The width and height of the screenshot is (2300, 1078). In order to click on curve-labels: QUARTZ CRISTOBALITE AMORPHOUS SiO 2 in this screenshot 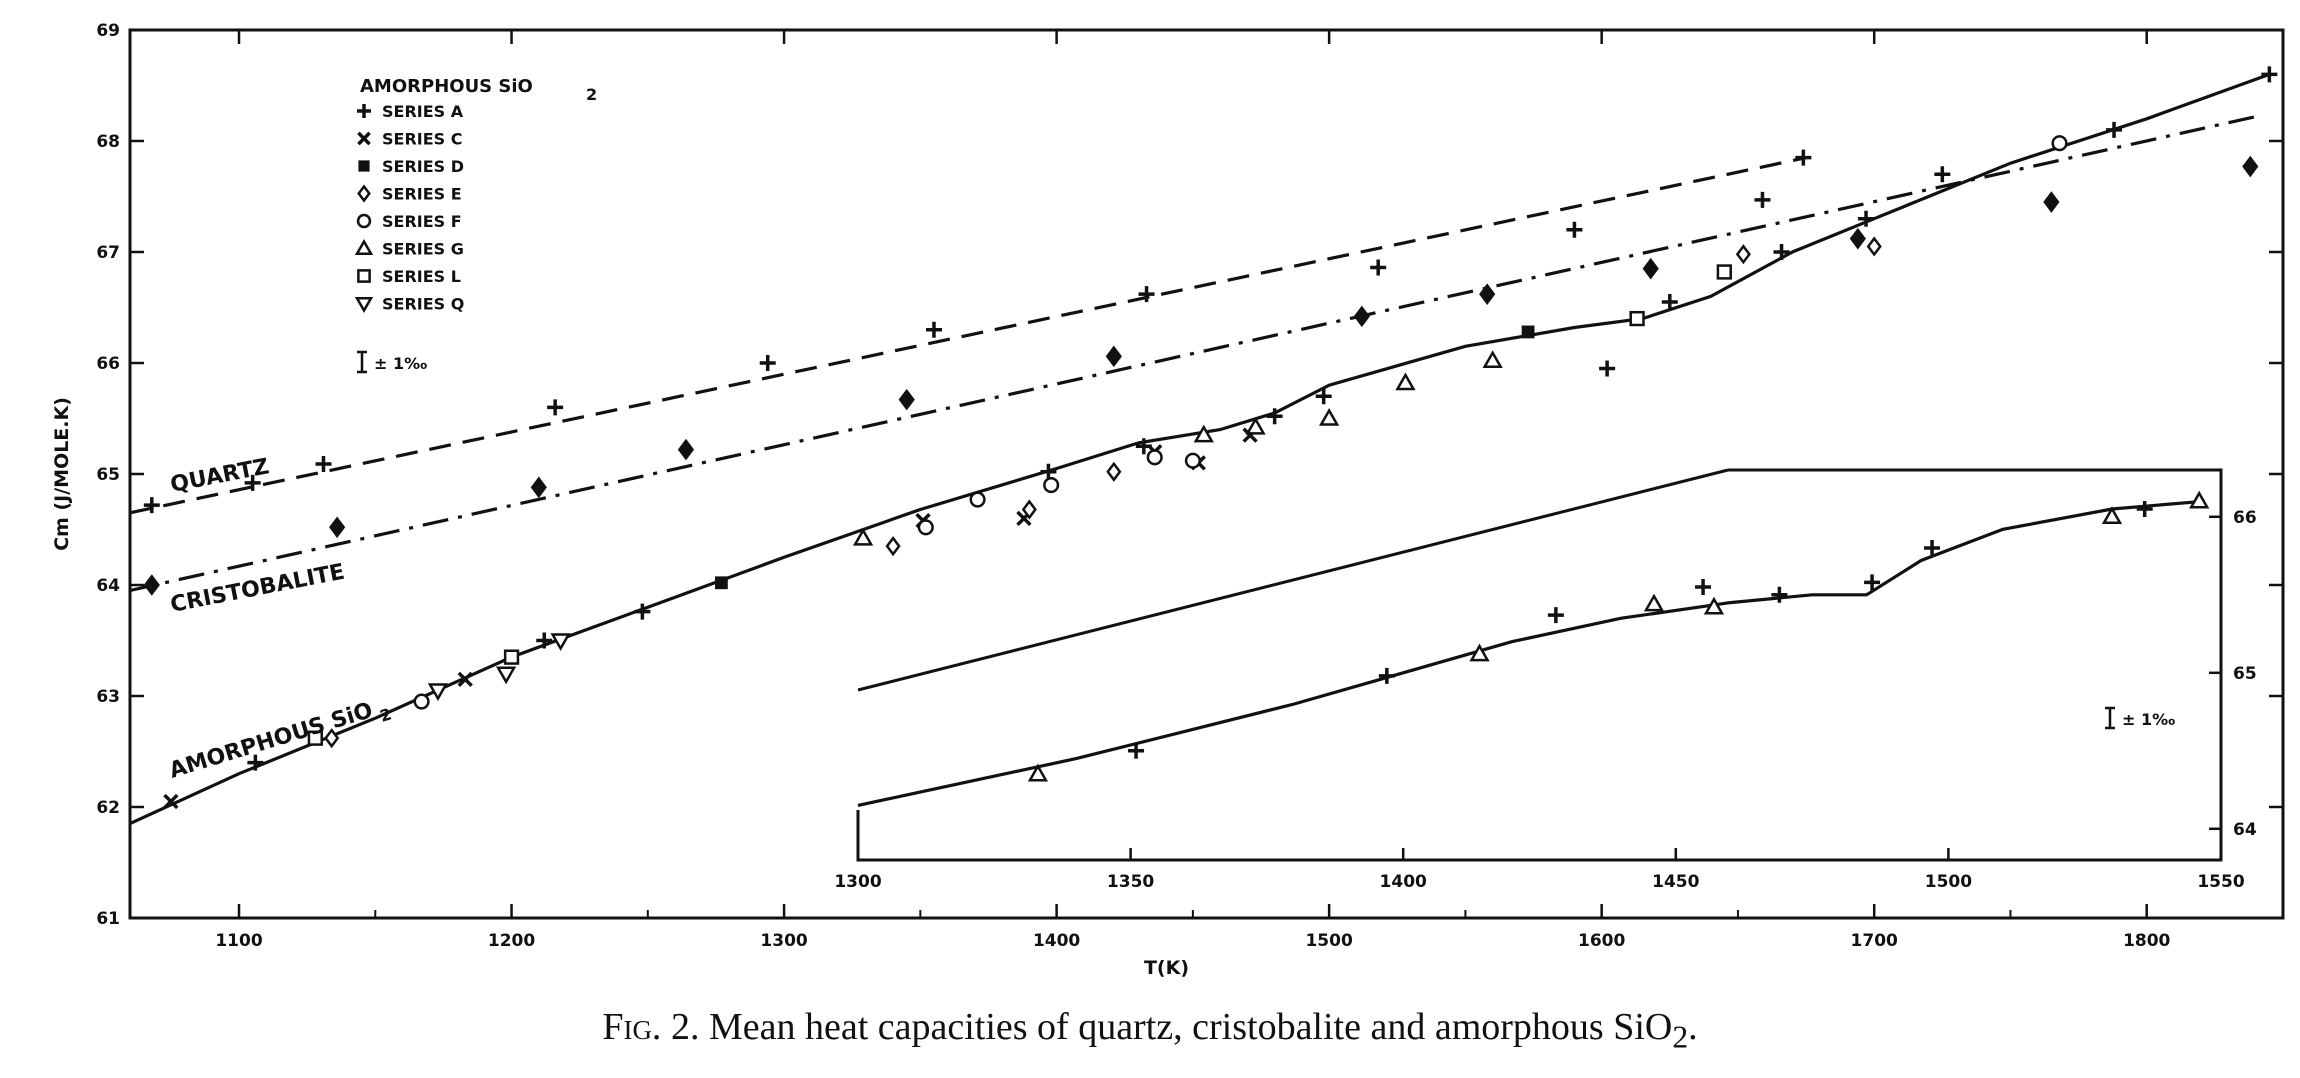, I will do `click(279, 618)`.